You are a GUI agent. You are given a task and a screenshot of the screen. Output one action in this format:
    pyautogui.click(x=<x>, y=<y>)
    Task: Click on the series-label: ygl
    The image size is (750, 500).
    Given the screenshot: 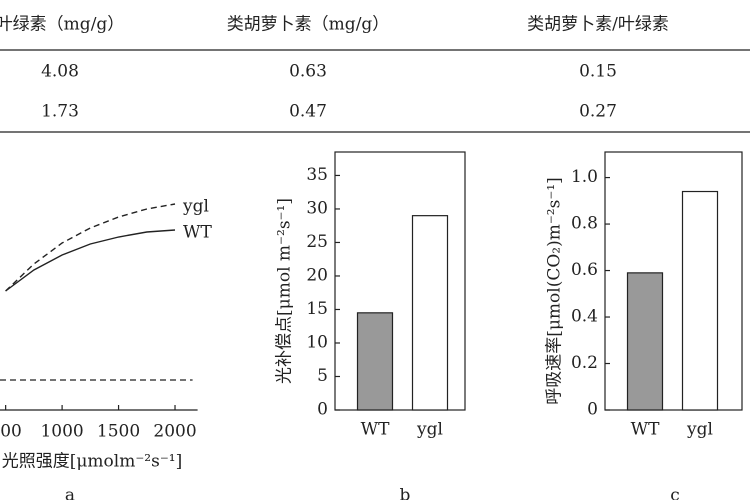 What is the action you would take?
    pyautogui.click(x=195, y=207)
    